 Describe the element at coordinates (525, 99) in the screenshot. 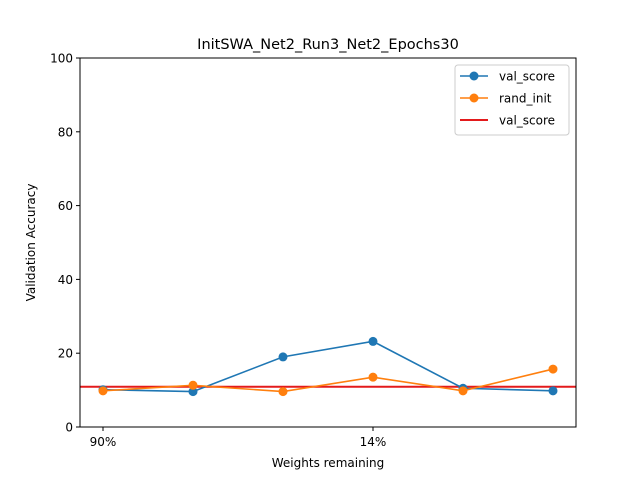

I see `legend-label: rand_init` at that location.